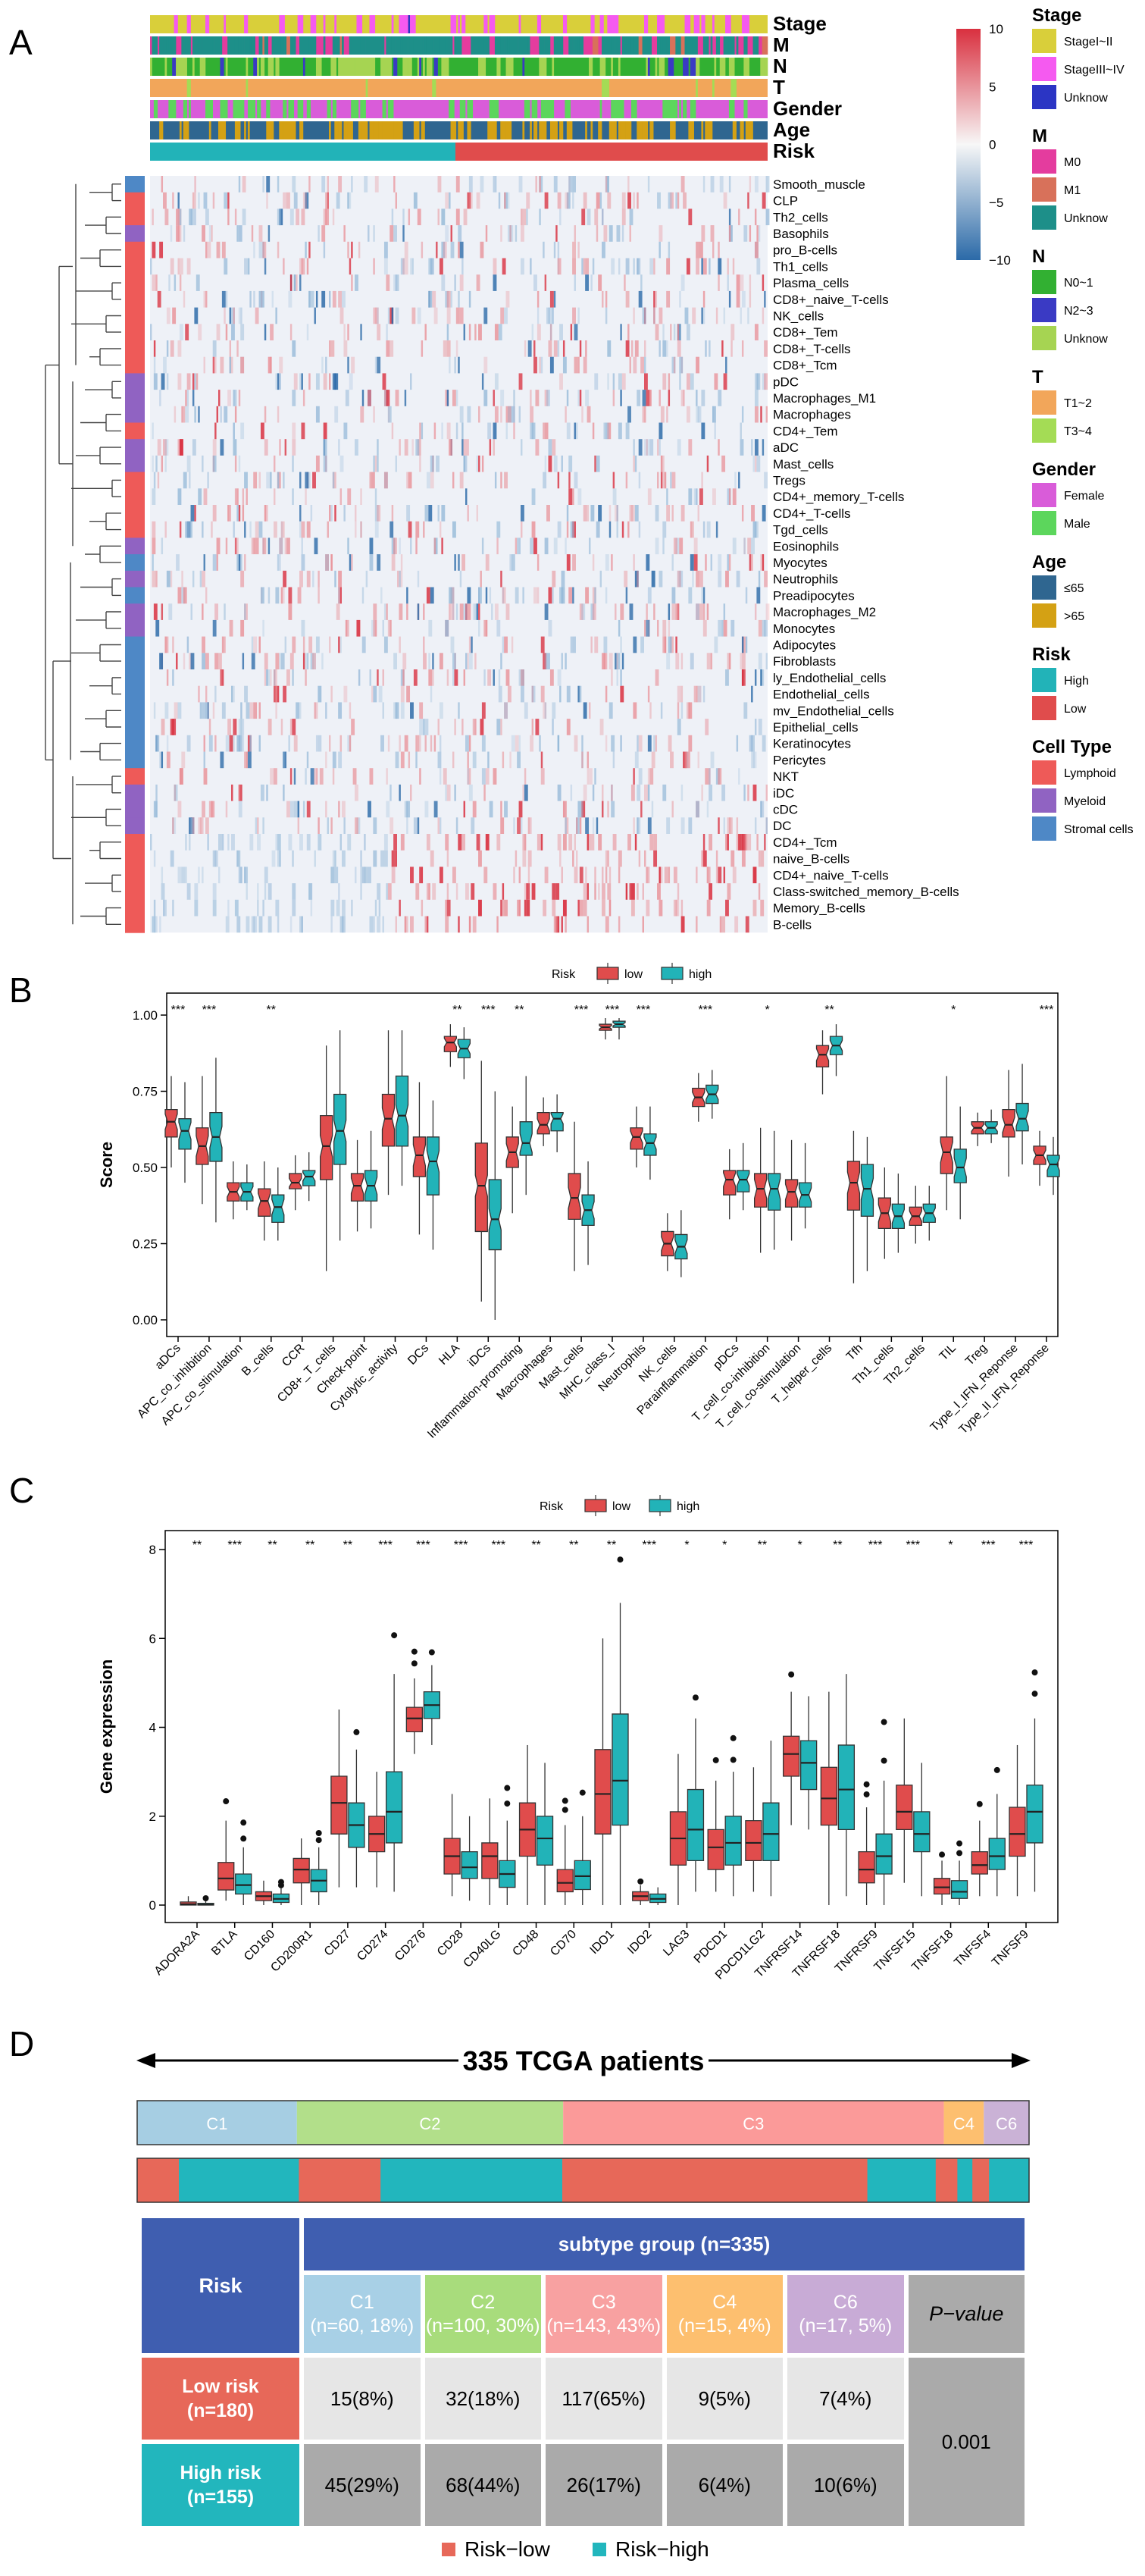 The height and width of the screenshot is (2576, 1145). I want to click on row-label: Tgd_cells, so click(801, 530).